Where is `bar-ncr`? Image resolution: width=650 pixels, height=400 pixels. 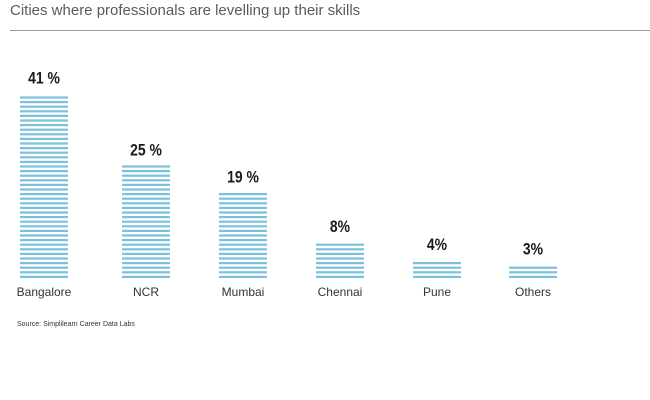
bar-ncr is located at coordinates (146, 221).